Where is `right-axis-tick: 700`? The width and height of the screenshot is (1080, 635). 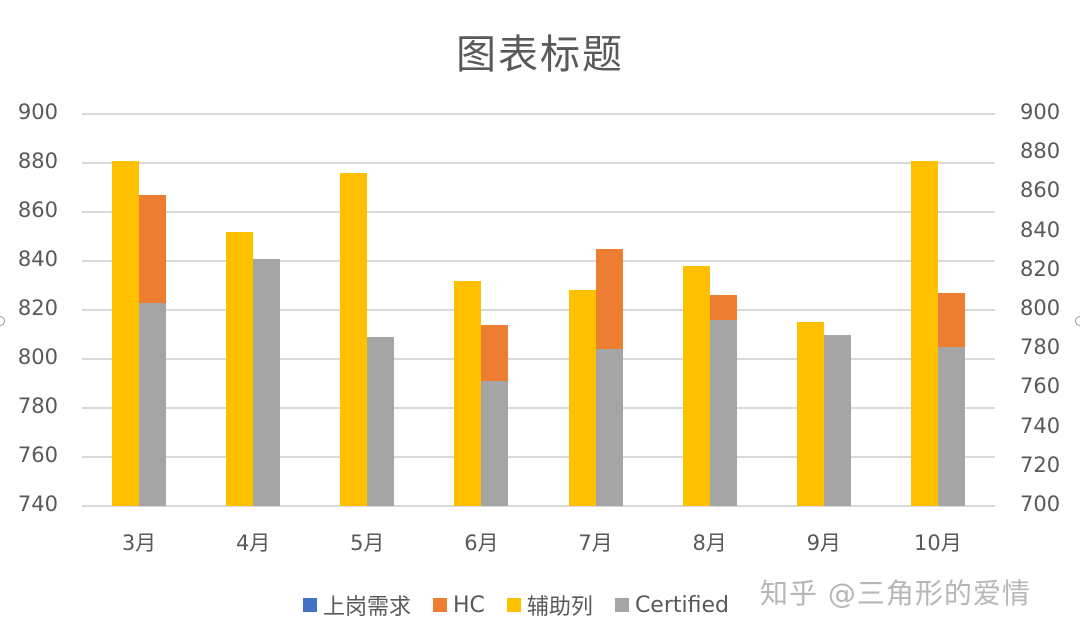 right-axis-tick: 700 is located at coordinates (1040, 504).